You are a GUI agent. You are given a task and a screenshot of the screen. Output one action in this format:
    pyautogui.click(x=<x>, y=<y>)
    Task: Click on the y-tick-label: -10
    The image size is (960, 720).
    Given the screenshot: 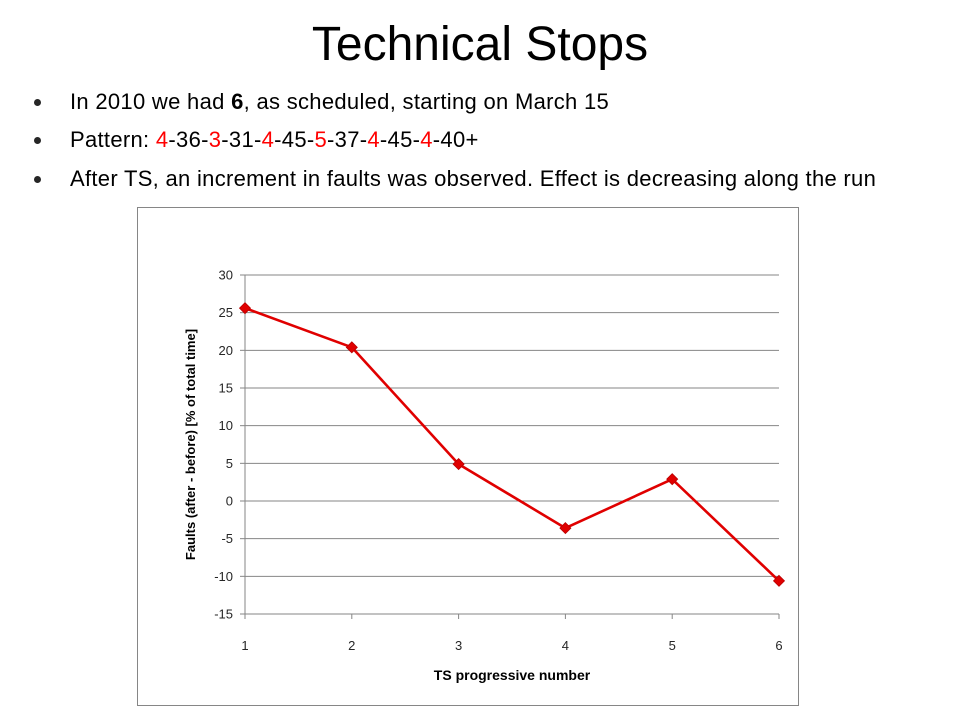 What is the action you would take?
    pyautogui.click(x=223, y=576)
    